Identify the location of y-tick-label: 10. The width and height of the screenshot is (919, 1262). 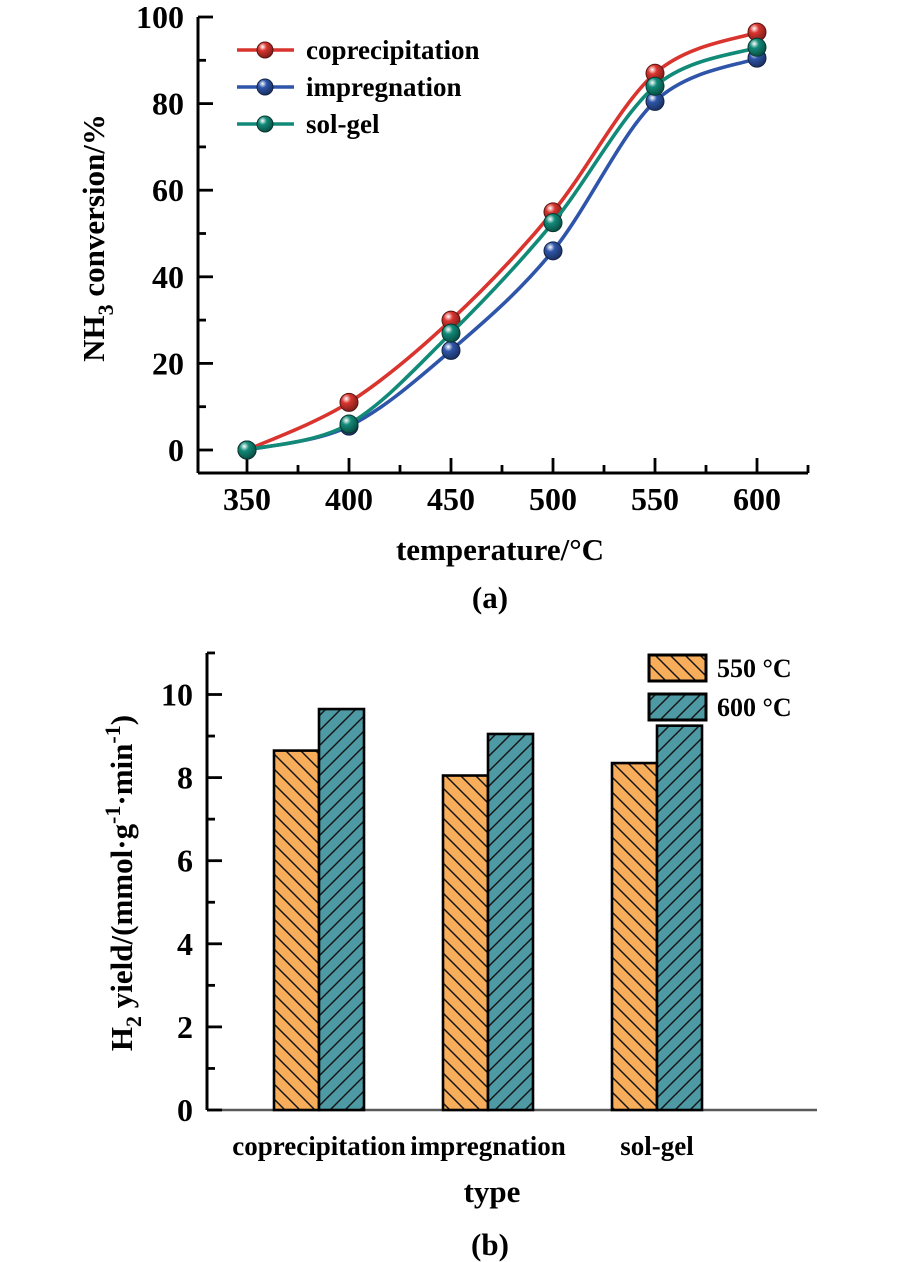
(177, 695).